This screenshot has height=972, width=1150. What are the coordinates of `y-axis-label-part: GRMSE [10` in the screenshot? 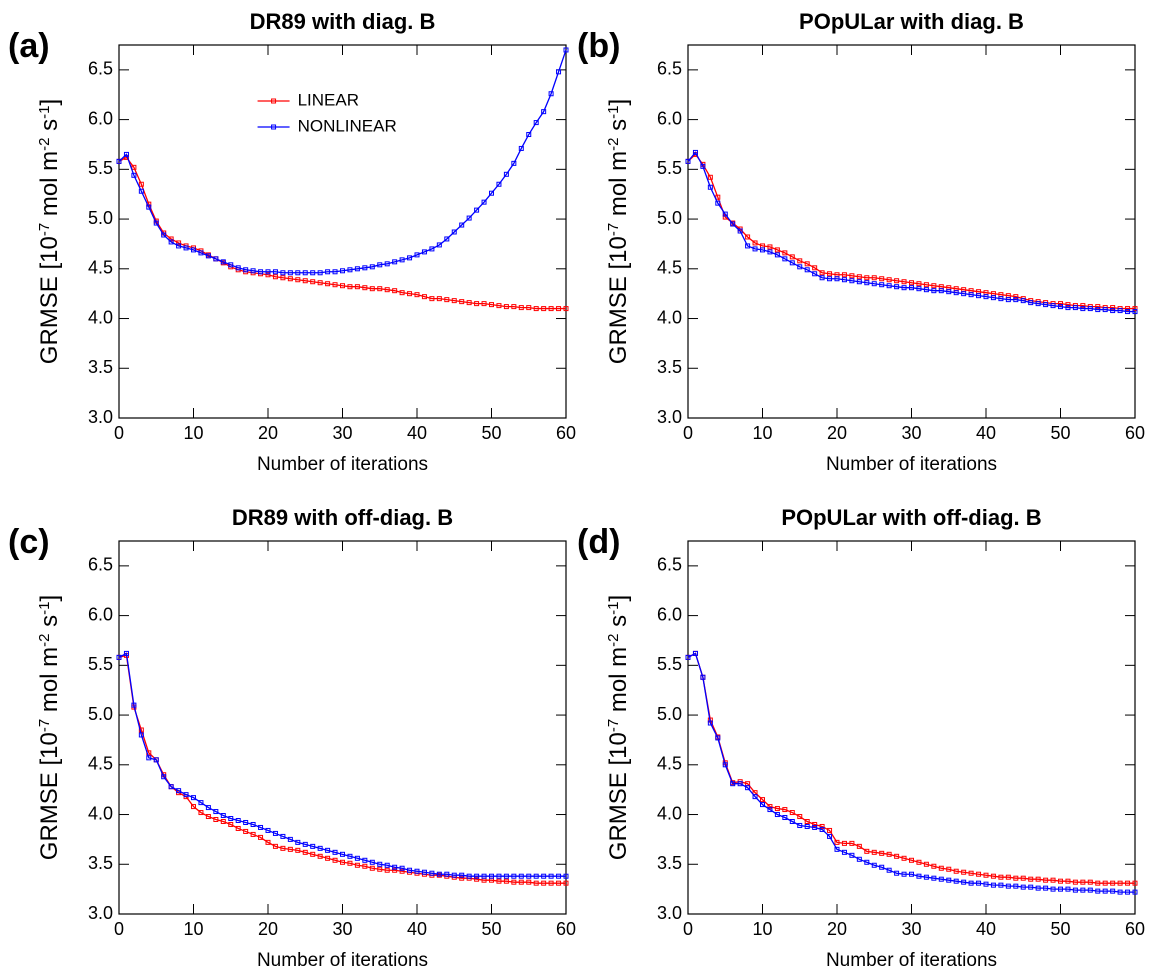 It's located at (618, 796).